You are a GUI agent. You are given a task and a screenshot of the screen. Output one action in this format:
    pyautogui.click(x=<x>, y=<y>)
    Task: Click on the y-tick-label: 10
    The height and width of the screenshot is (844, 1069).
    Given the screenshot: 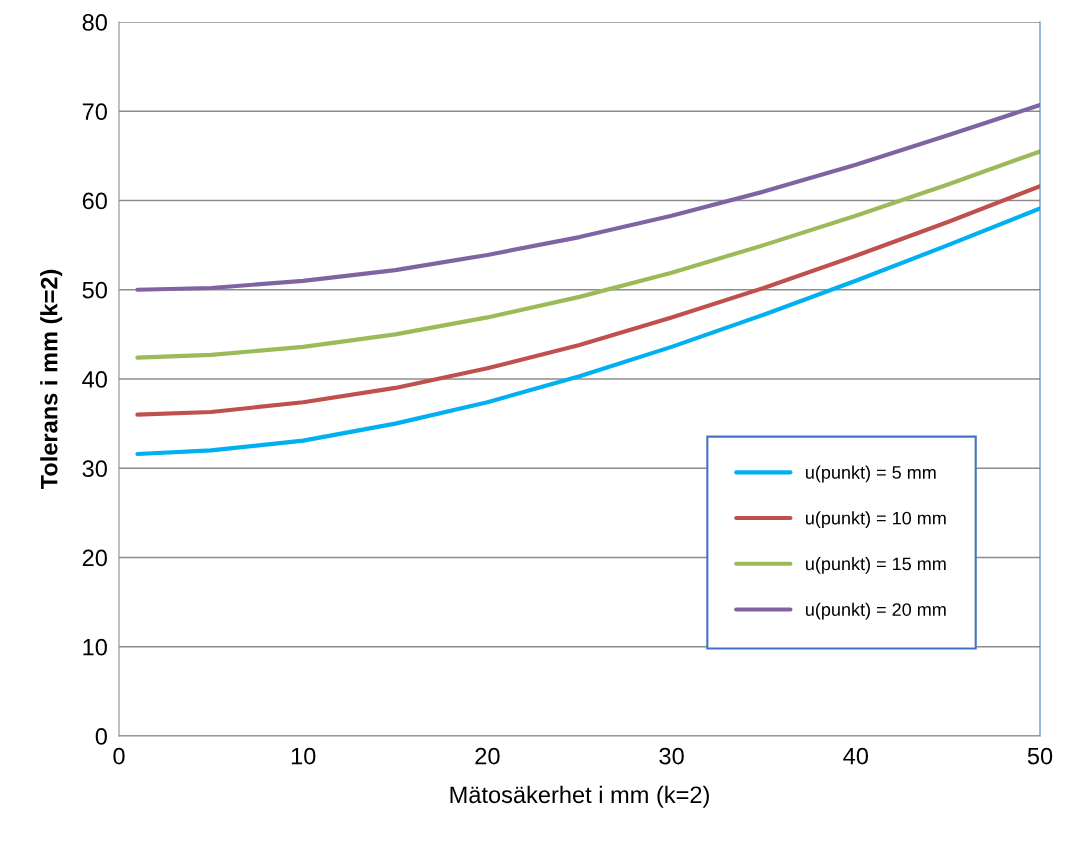 What is the action you would take?
    pyautogui.click(x=95, y=647)
    